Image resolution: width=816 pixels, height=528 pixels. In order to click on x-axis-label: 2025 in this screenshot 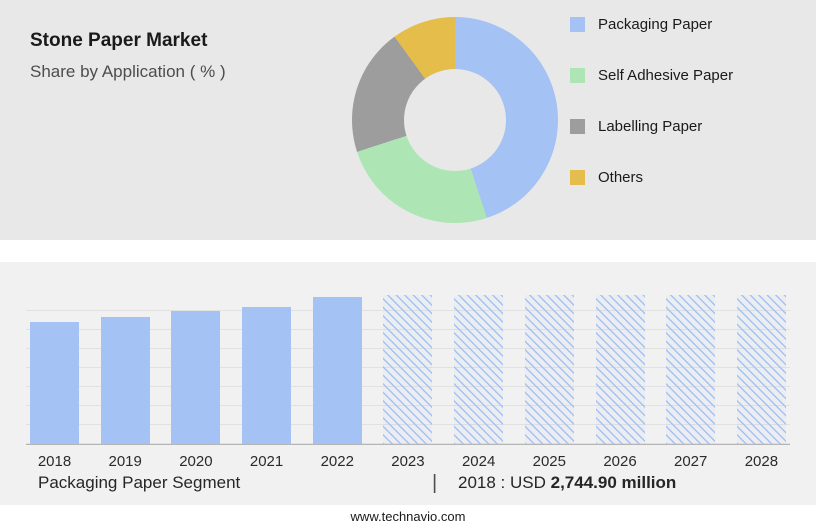, I will do `click(549, 461)`.